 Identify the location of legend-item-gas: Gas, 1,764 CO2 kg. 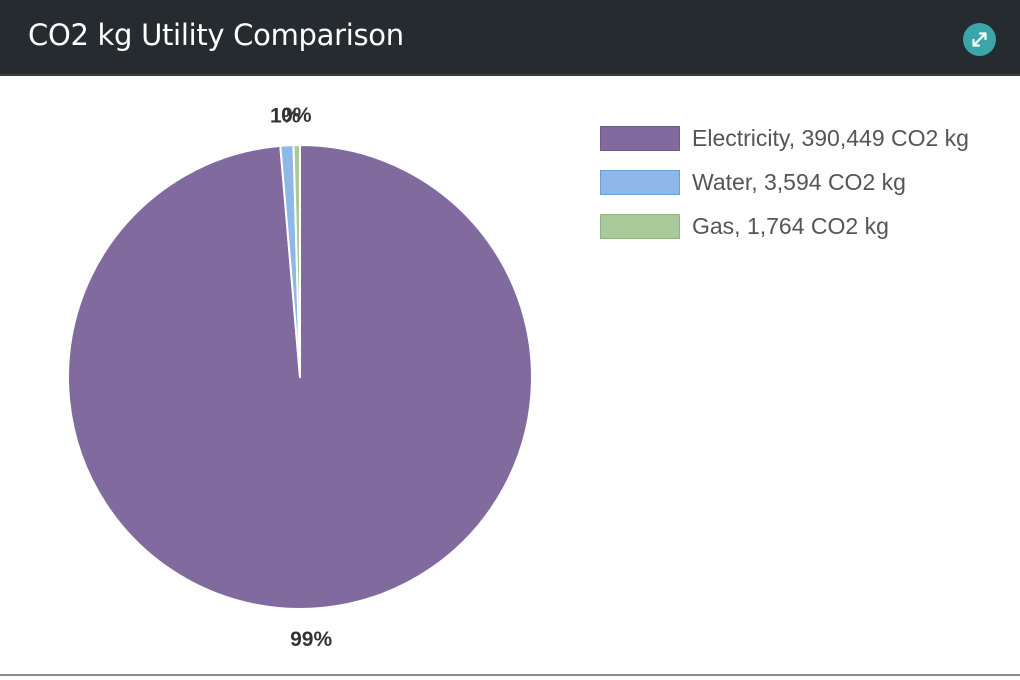
(784, 226).